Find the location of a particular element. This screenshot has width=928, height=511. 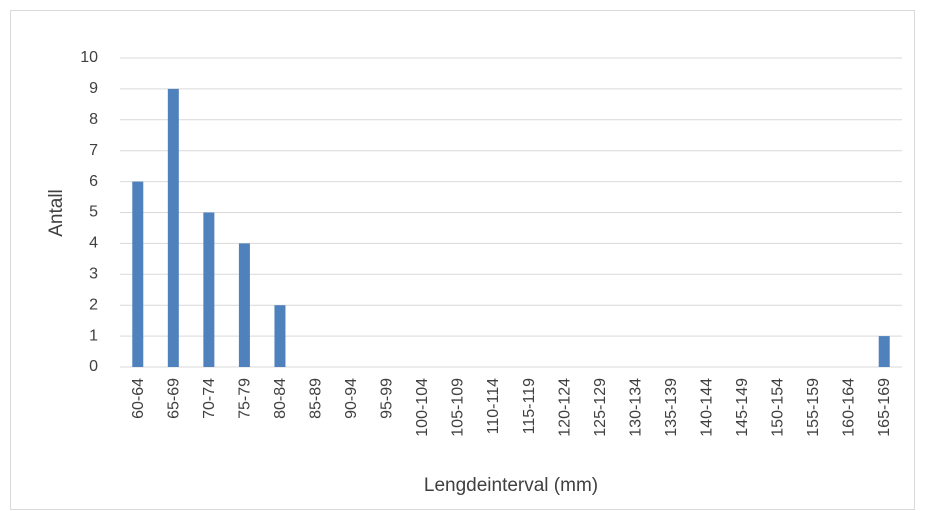

x-tick-label: 150-154 is located at coordinates (778, 407).